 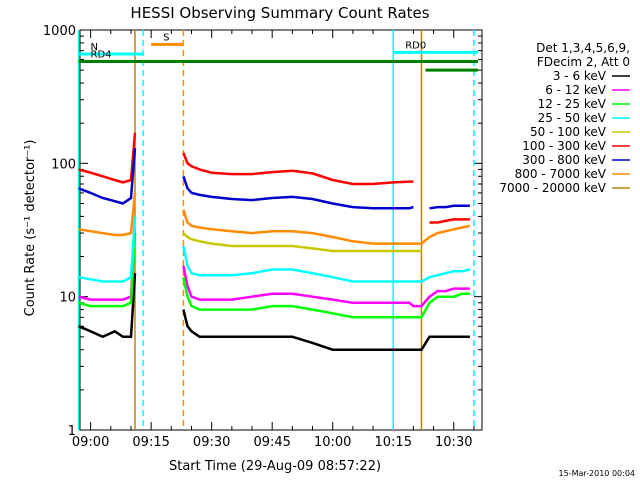 What do you see at coordinates (72, 431) in the screenshot?
I see `y-tick-label: 1` at bounding box center [72, 431].